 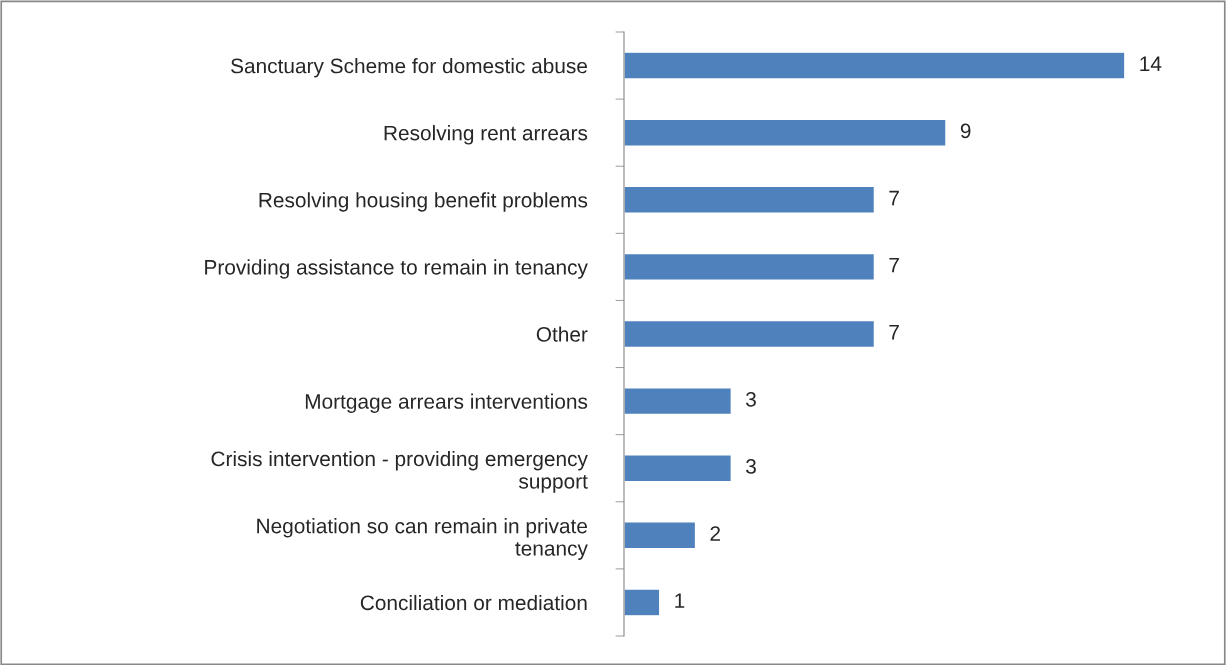 What do you see at coordinates (396, 269) in the screenshot?
I see `y-tick-label: Providing assistance to remain in tenancy` at bounding box center [396, 269].